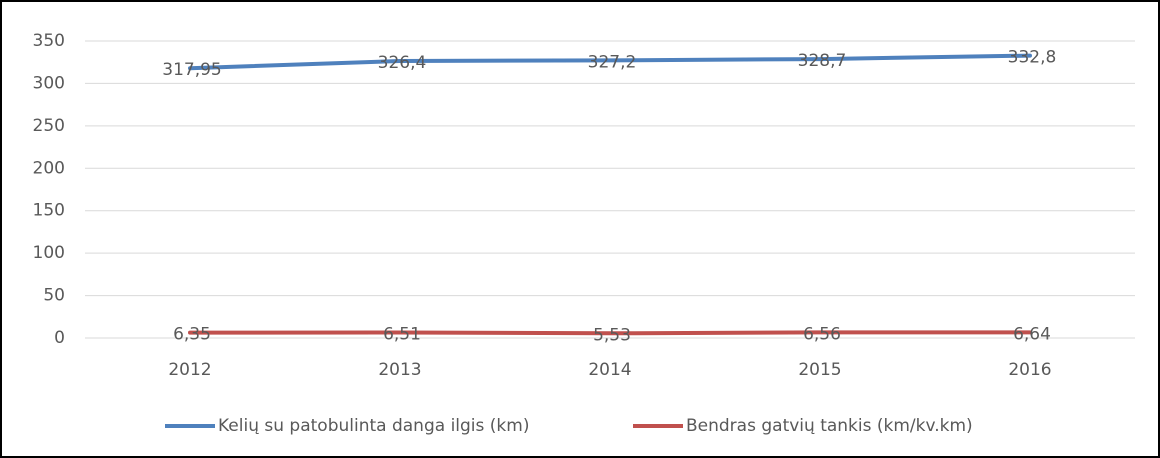 This screenshot has height=458, width=1160. I want to click on legend-label: Bendras gatvių tankis (km/kv.km), so click(829, 426).